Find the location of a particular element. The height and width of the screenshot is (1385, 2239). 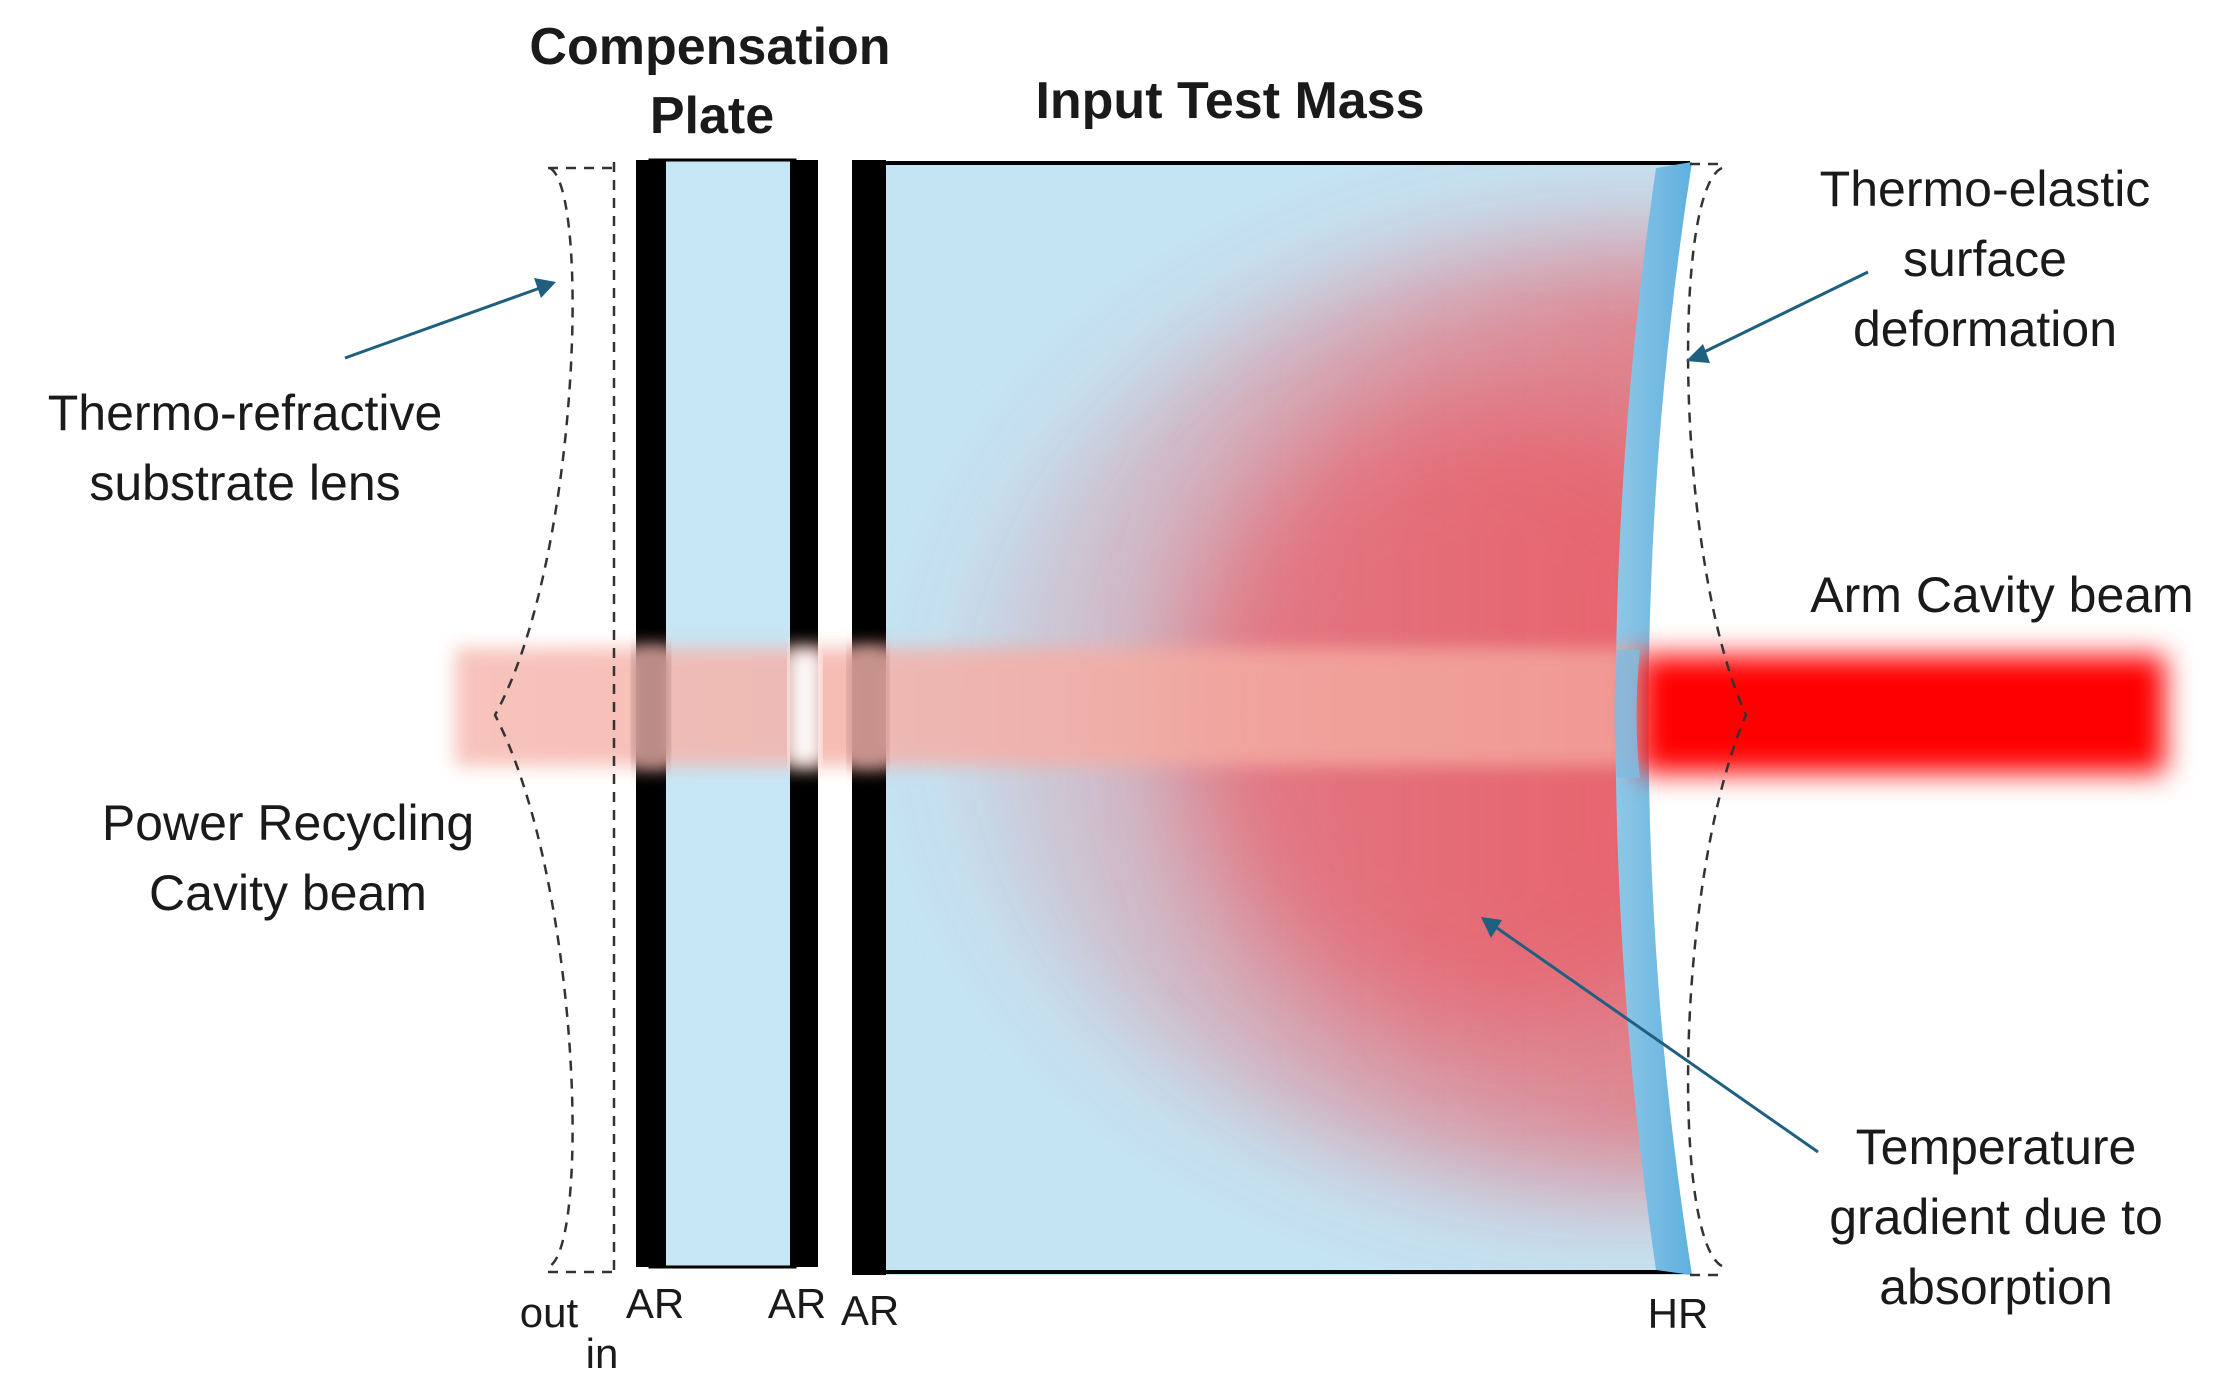

thermo-refractive-label-line1: Thermo-refractive is located at coordinates (245, 413).